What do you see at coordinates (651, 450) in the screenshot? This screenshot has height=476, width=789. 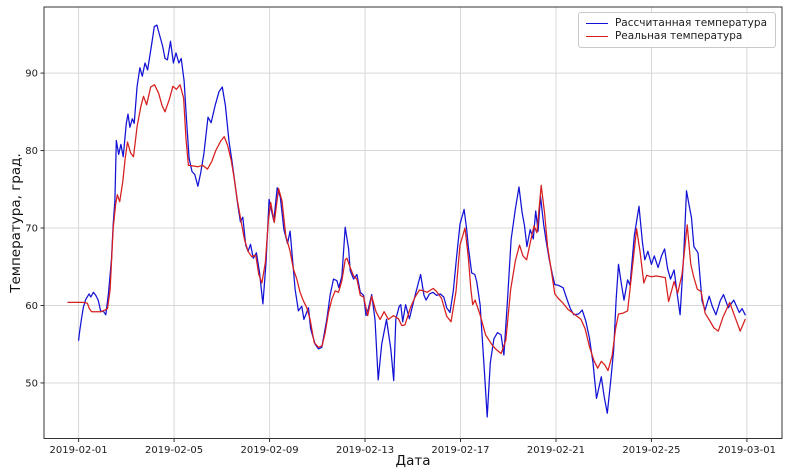 I see `x-tick-label: 2019-02-25` at bounding box center [651, 450].